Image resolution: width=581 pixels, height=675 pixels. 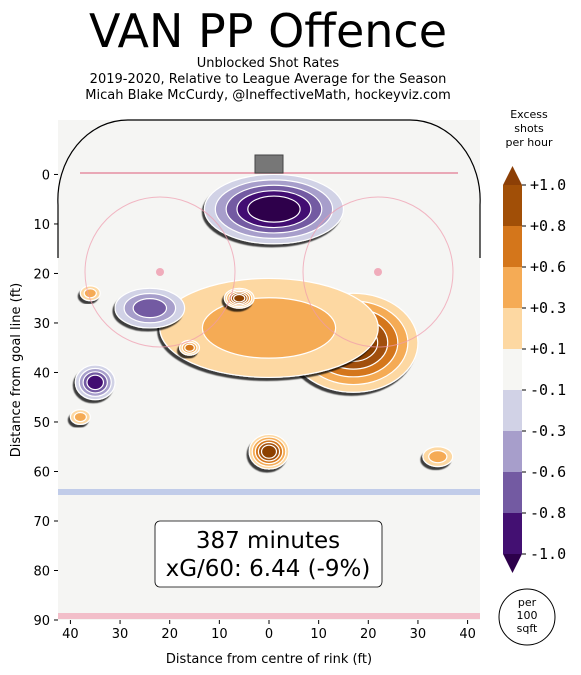 I want to click on goal-net, so click(x=269, y=164).